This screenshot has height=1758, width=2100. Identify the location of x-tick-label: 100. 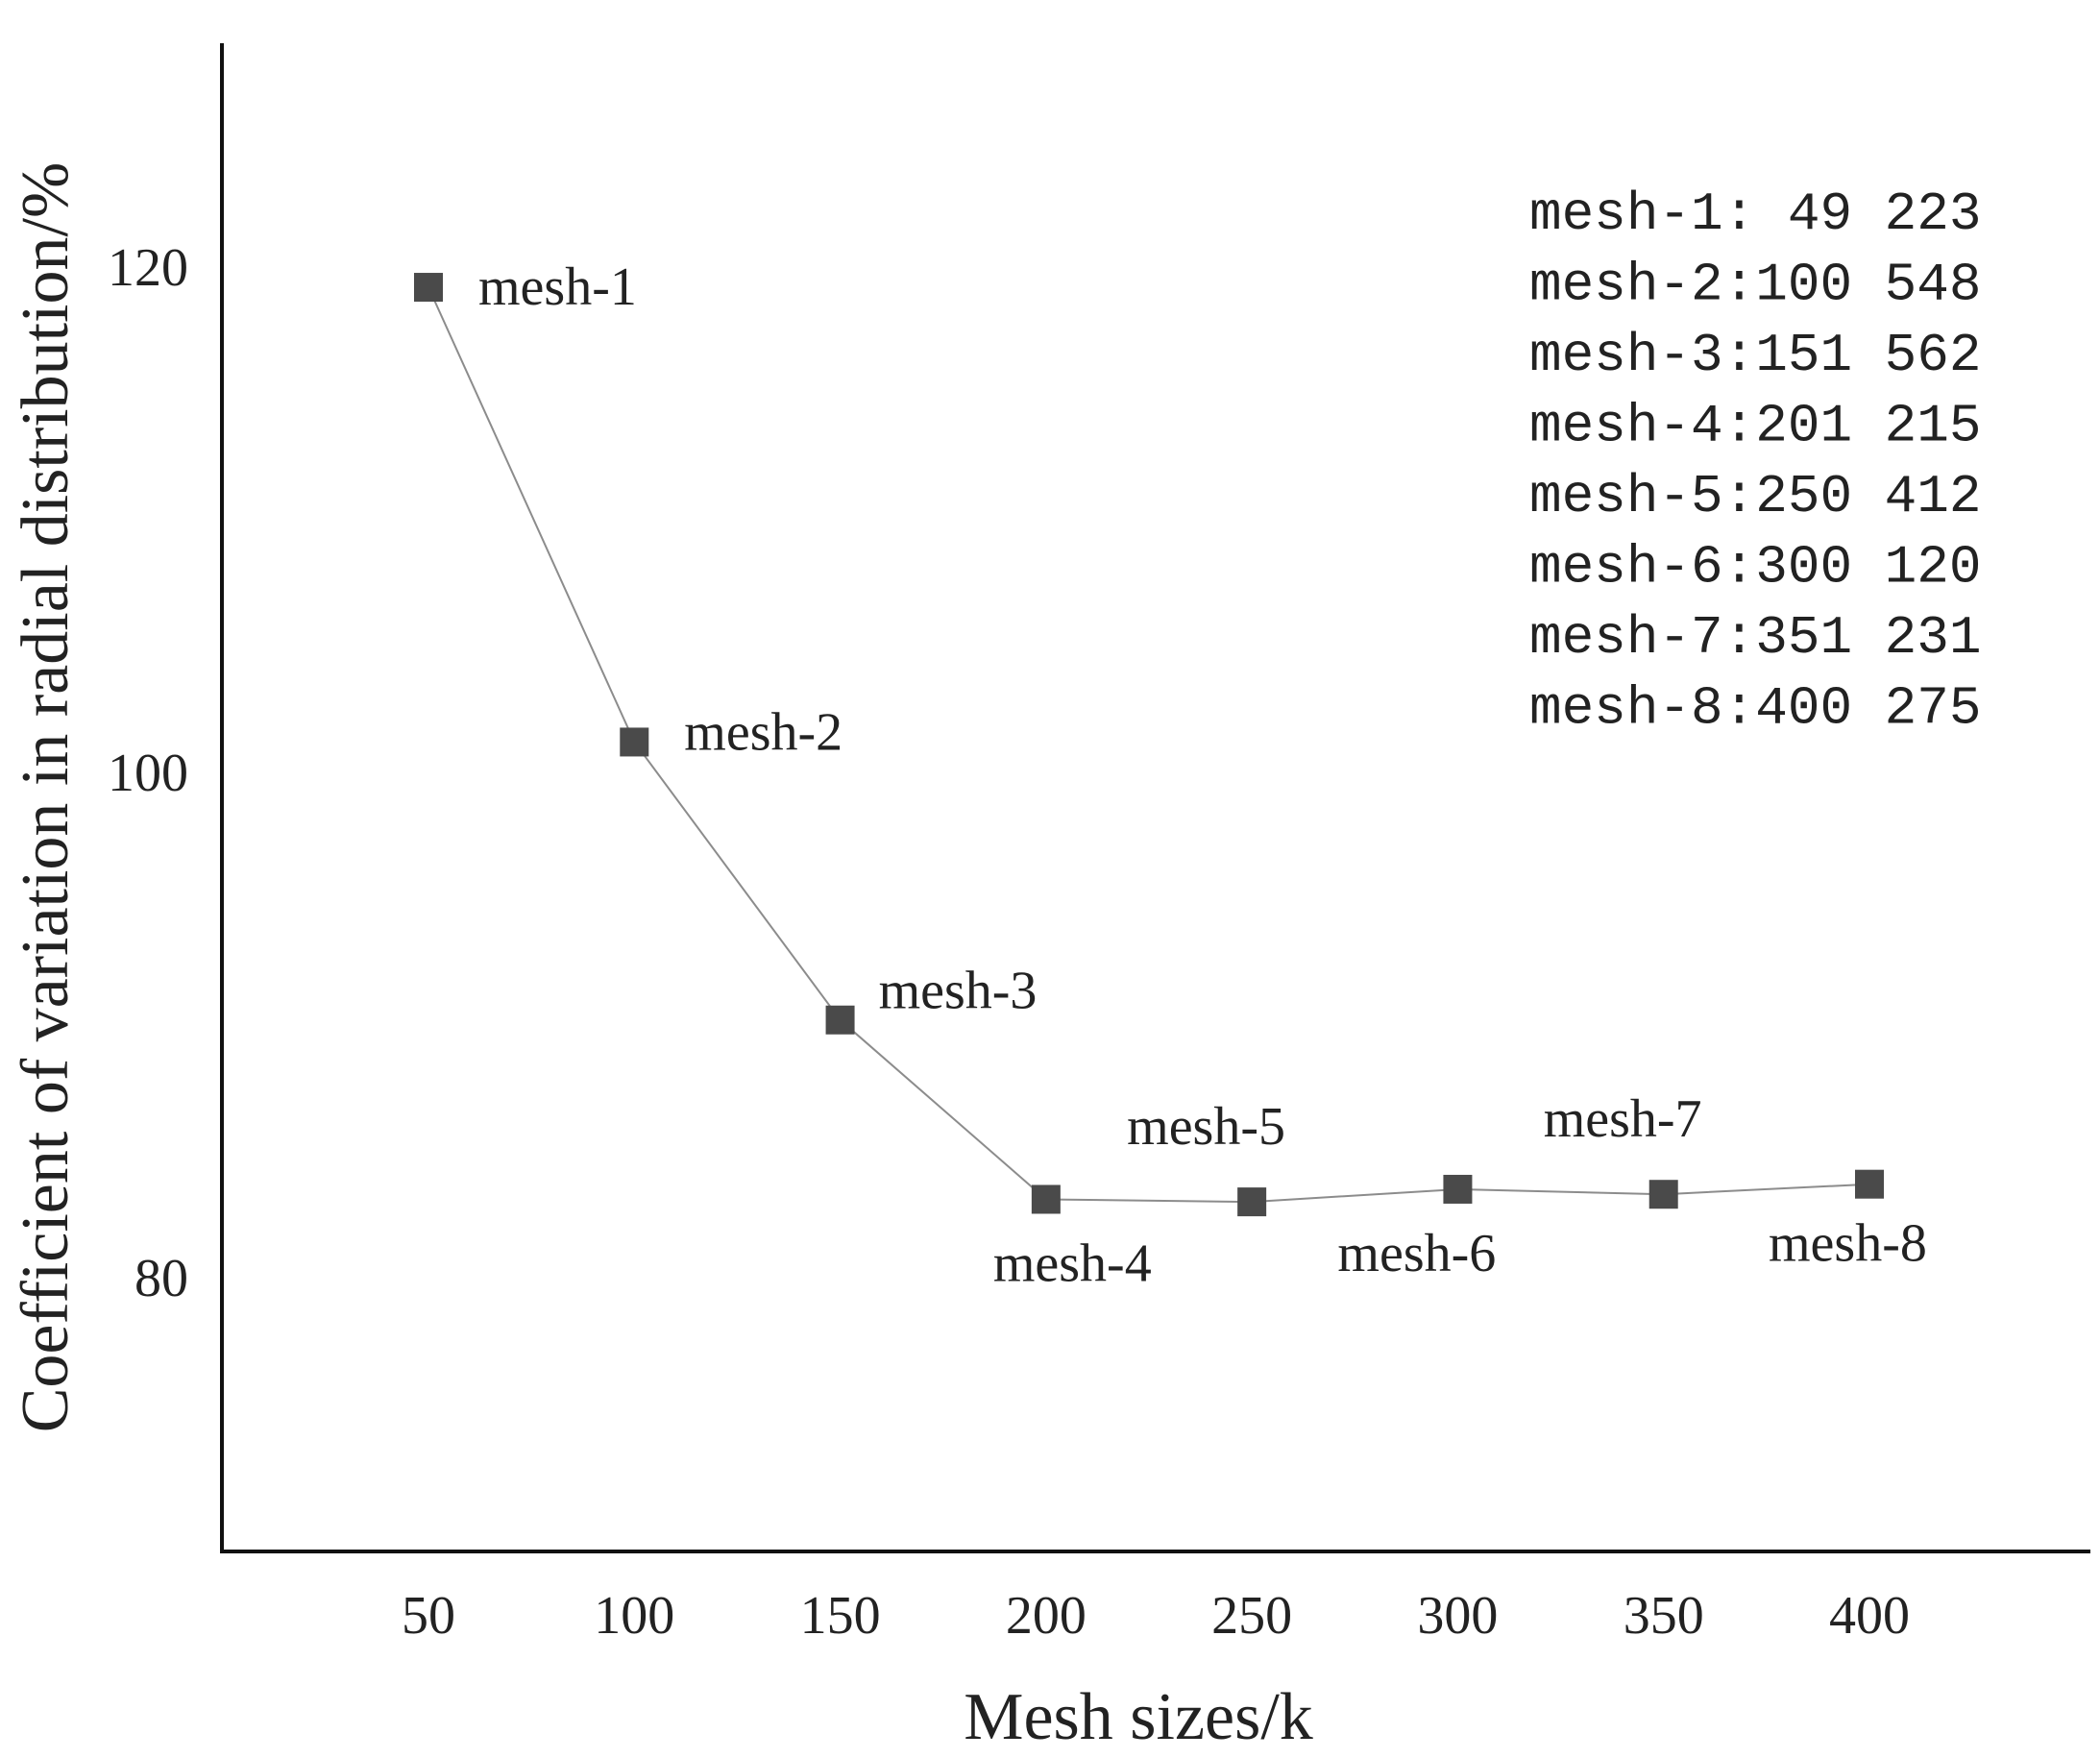
(634, 1616).